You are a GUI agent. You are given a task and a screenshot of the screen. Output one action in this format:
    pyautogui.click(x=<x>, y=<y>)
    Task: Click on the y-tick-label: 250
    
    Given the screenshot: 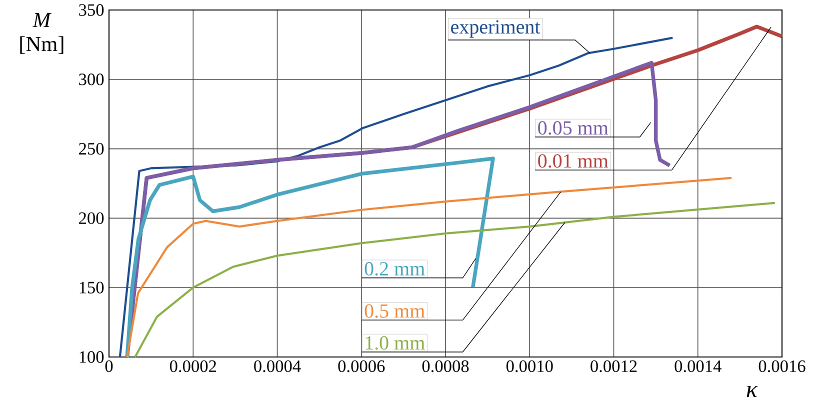 What is the action you would take?
    pyautogui.click(x=91, y=148)
    